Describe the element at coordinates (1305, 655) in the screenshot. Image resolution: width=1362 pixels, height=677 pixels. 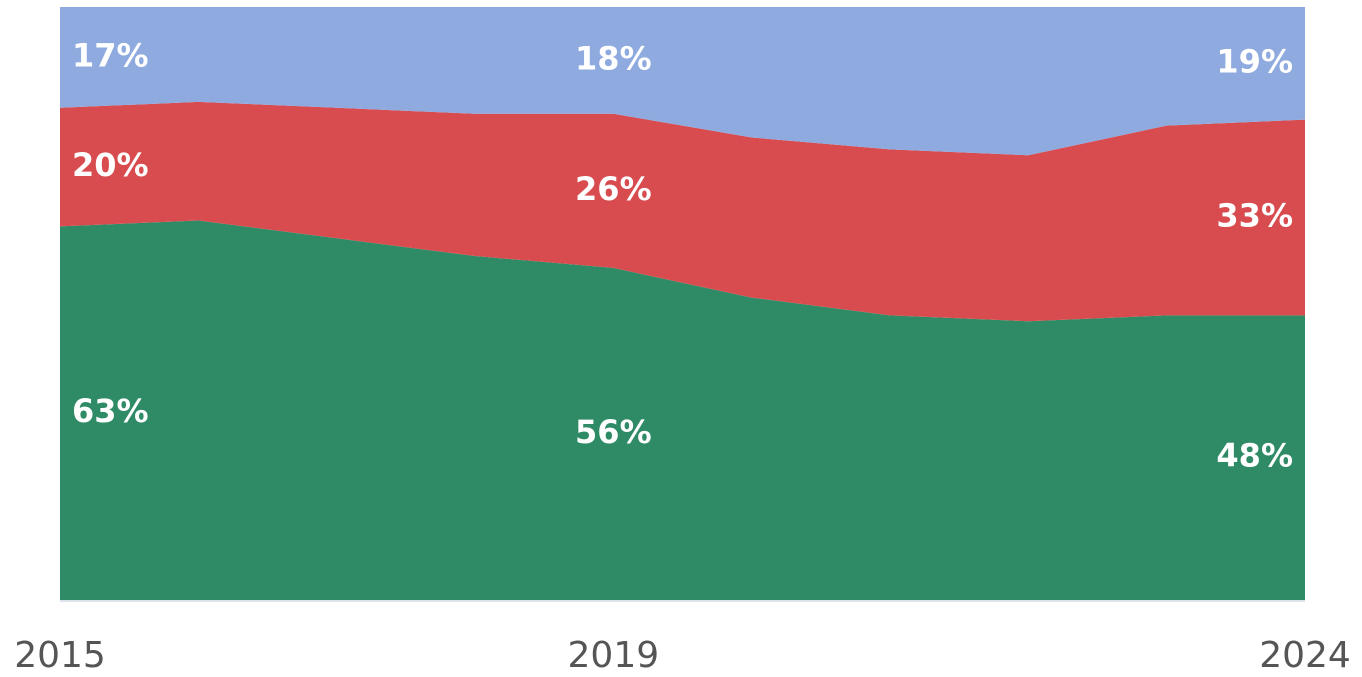
I see `x-tick-label: 2024` at that location.